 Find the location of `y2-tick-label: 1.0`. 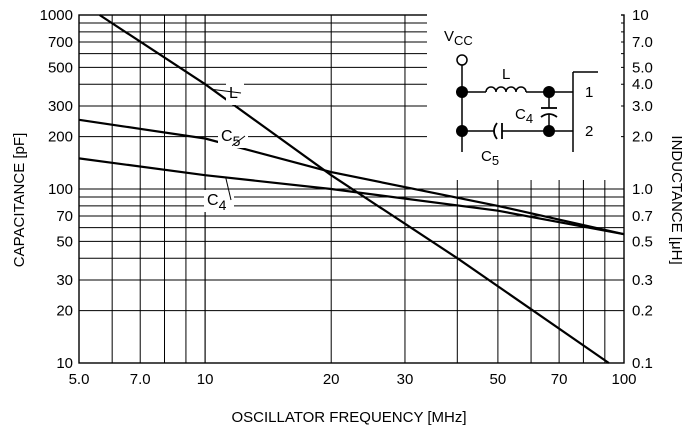

y2-tick-label: 1.0 is located at coordinates (642, 189).